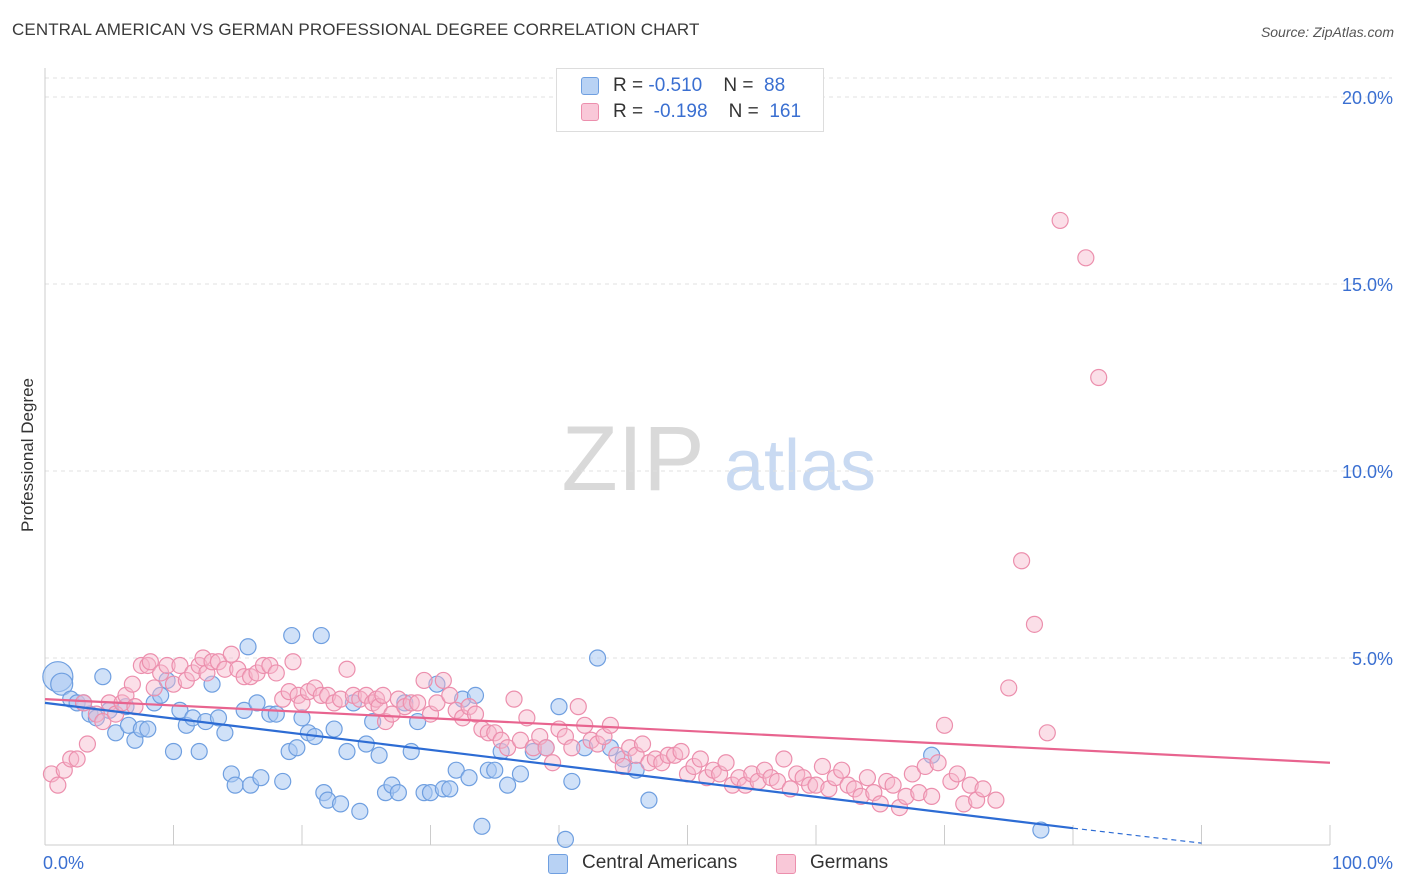 Image resolution: width=1406 pixels, height=892 pixels. I want to click on y-tick-label: 20.0%, so click(1367, 98).